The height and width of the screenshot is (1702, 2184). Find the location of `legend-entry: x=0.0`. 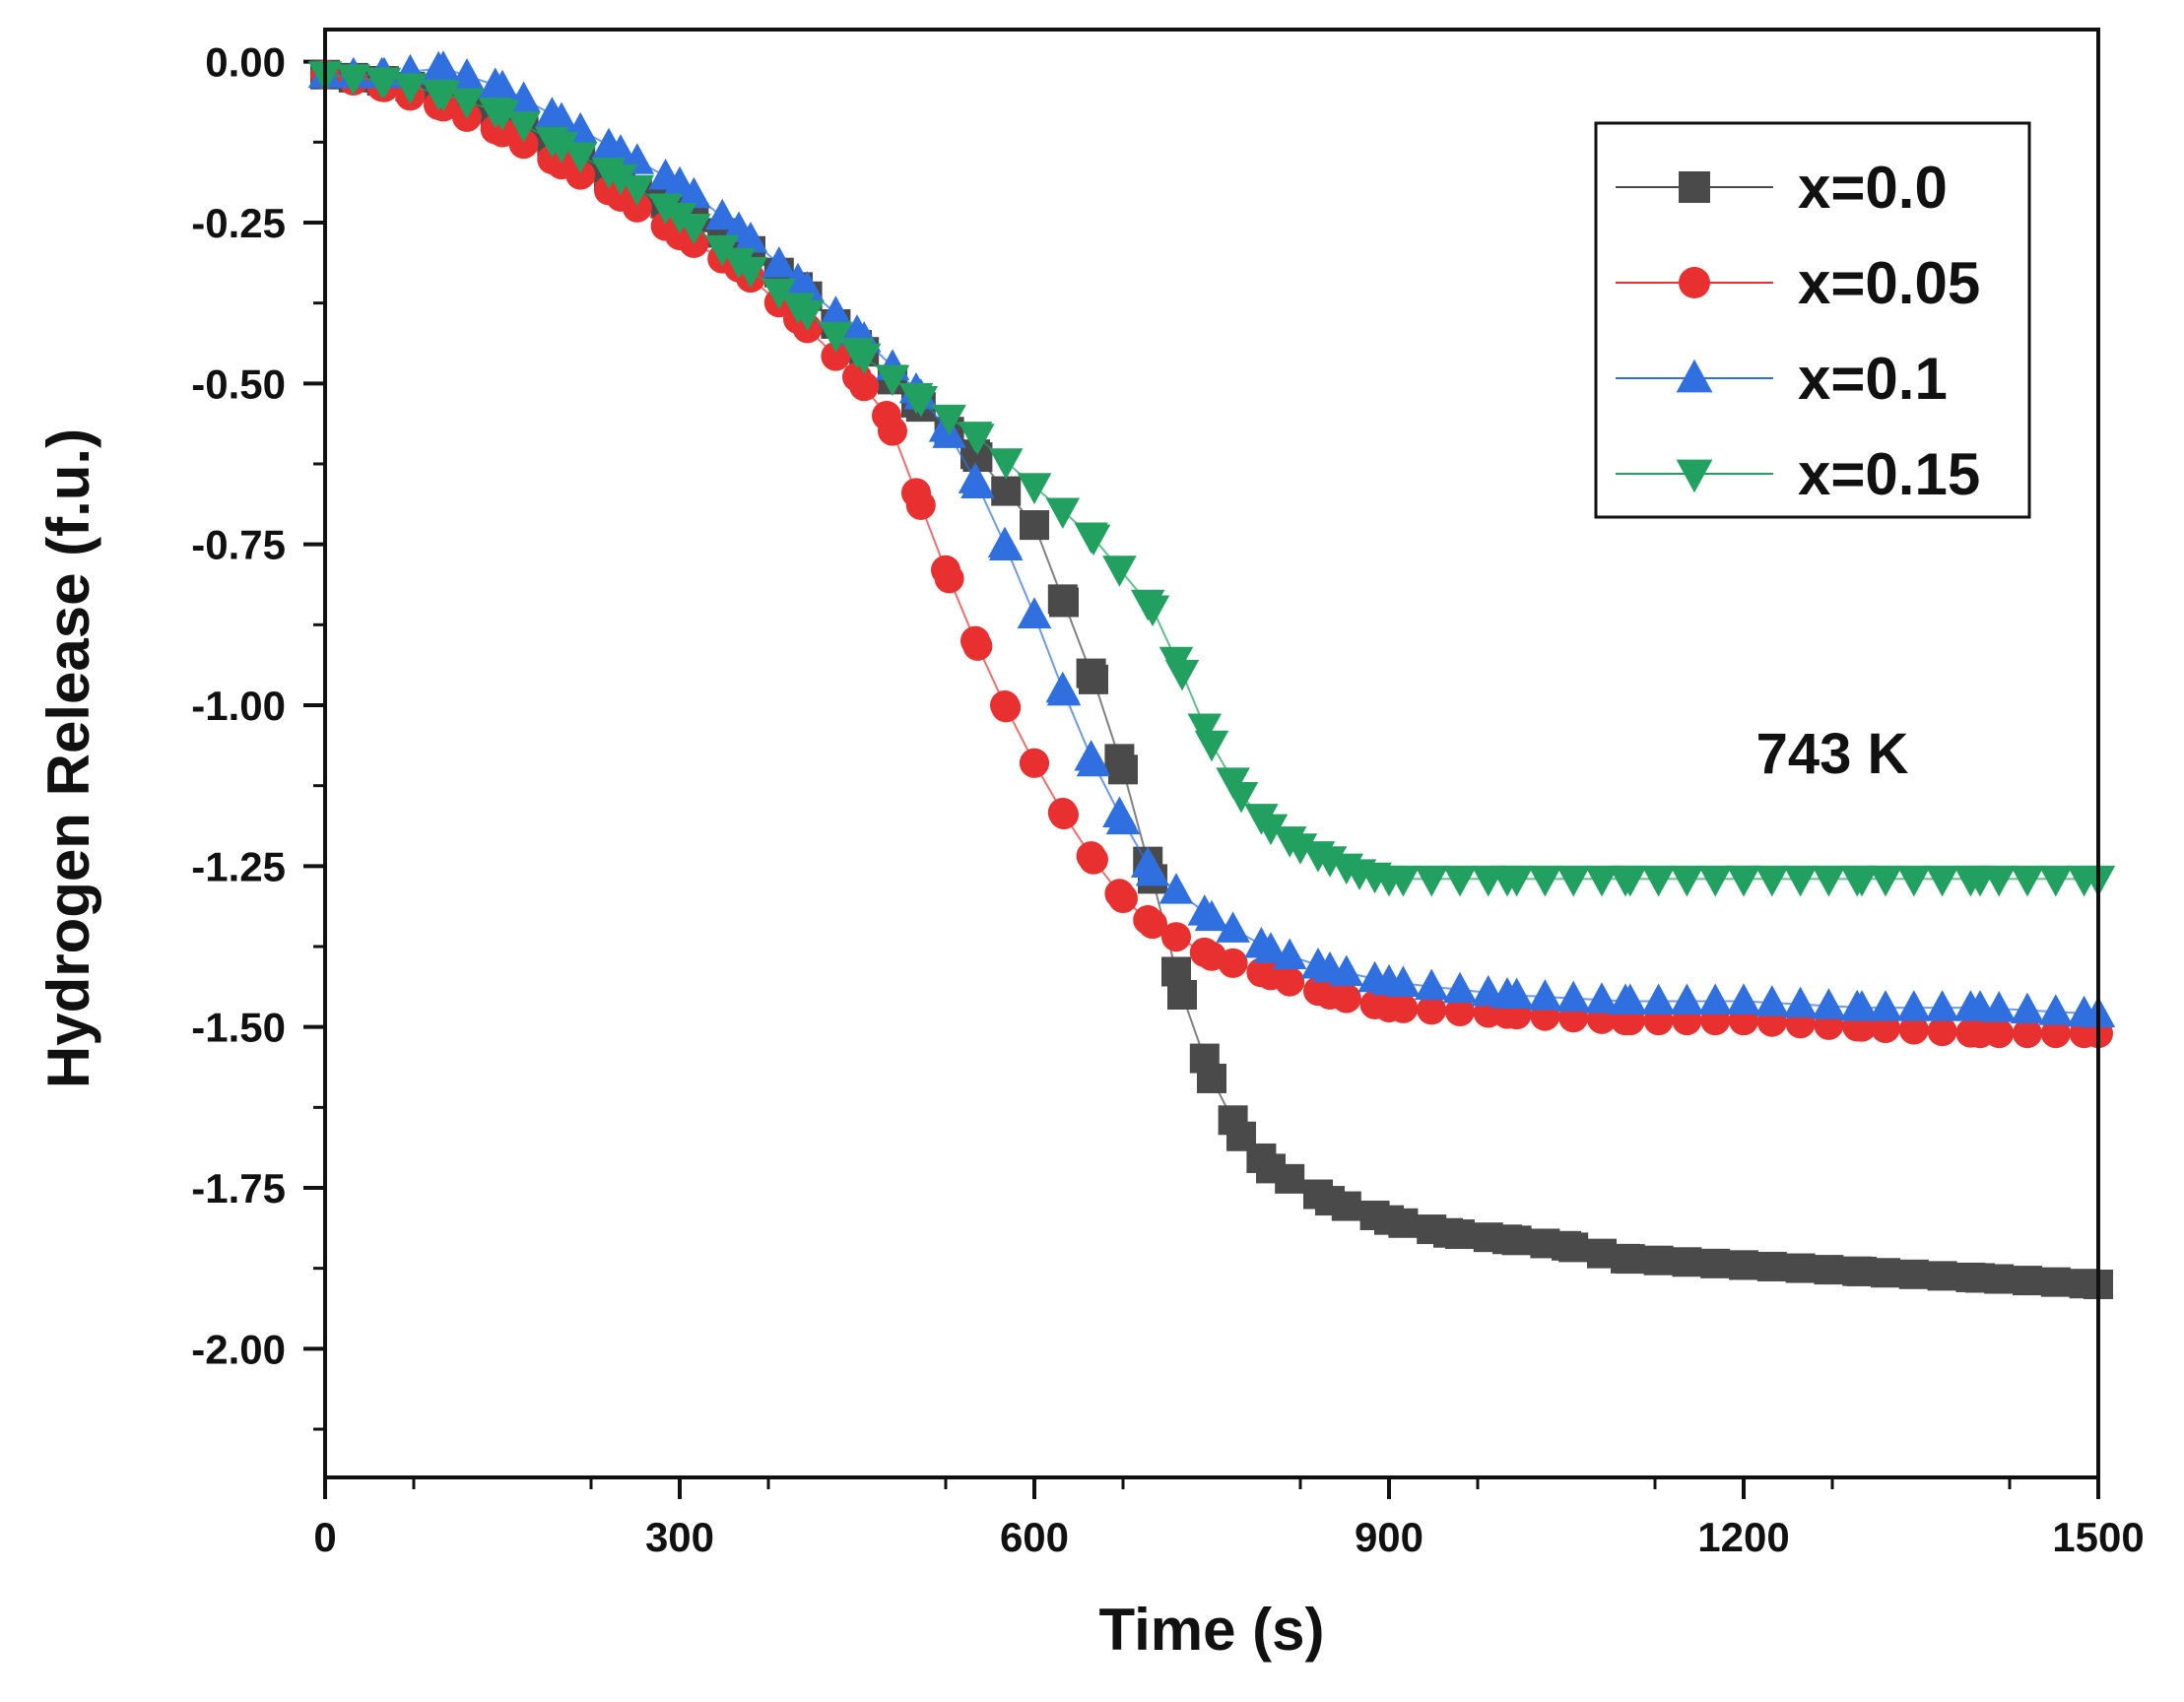

legend-entry: x=0.0 is located at coordinates (1782, 188).